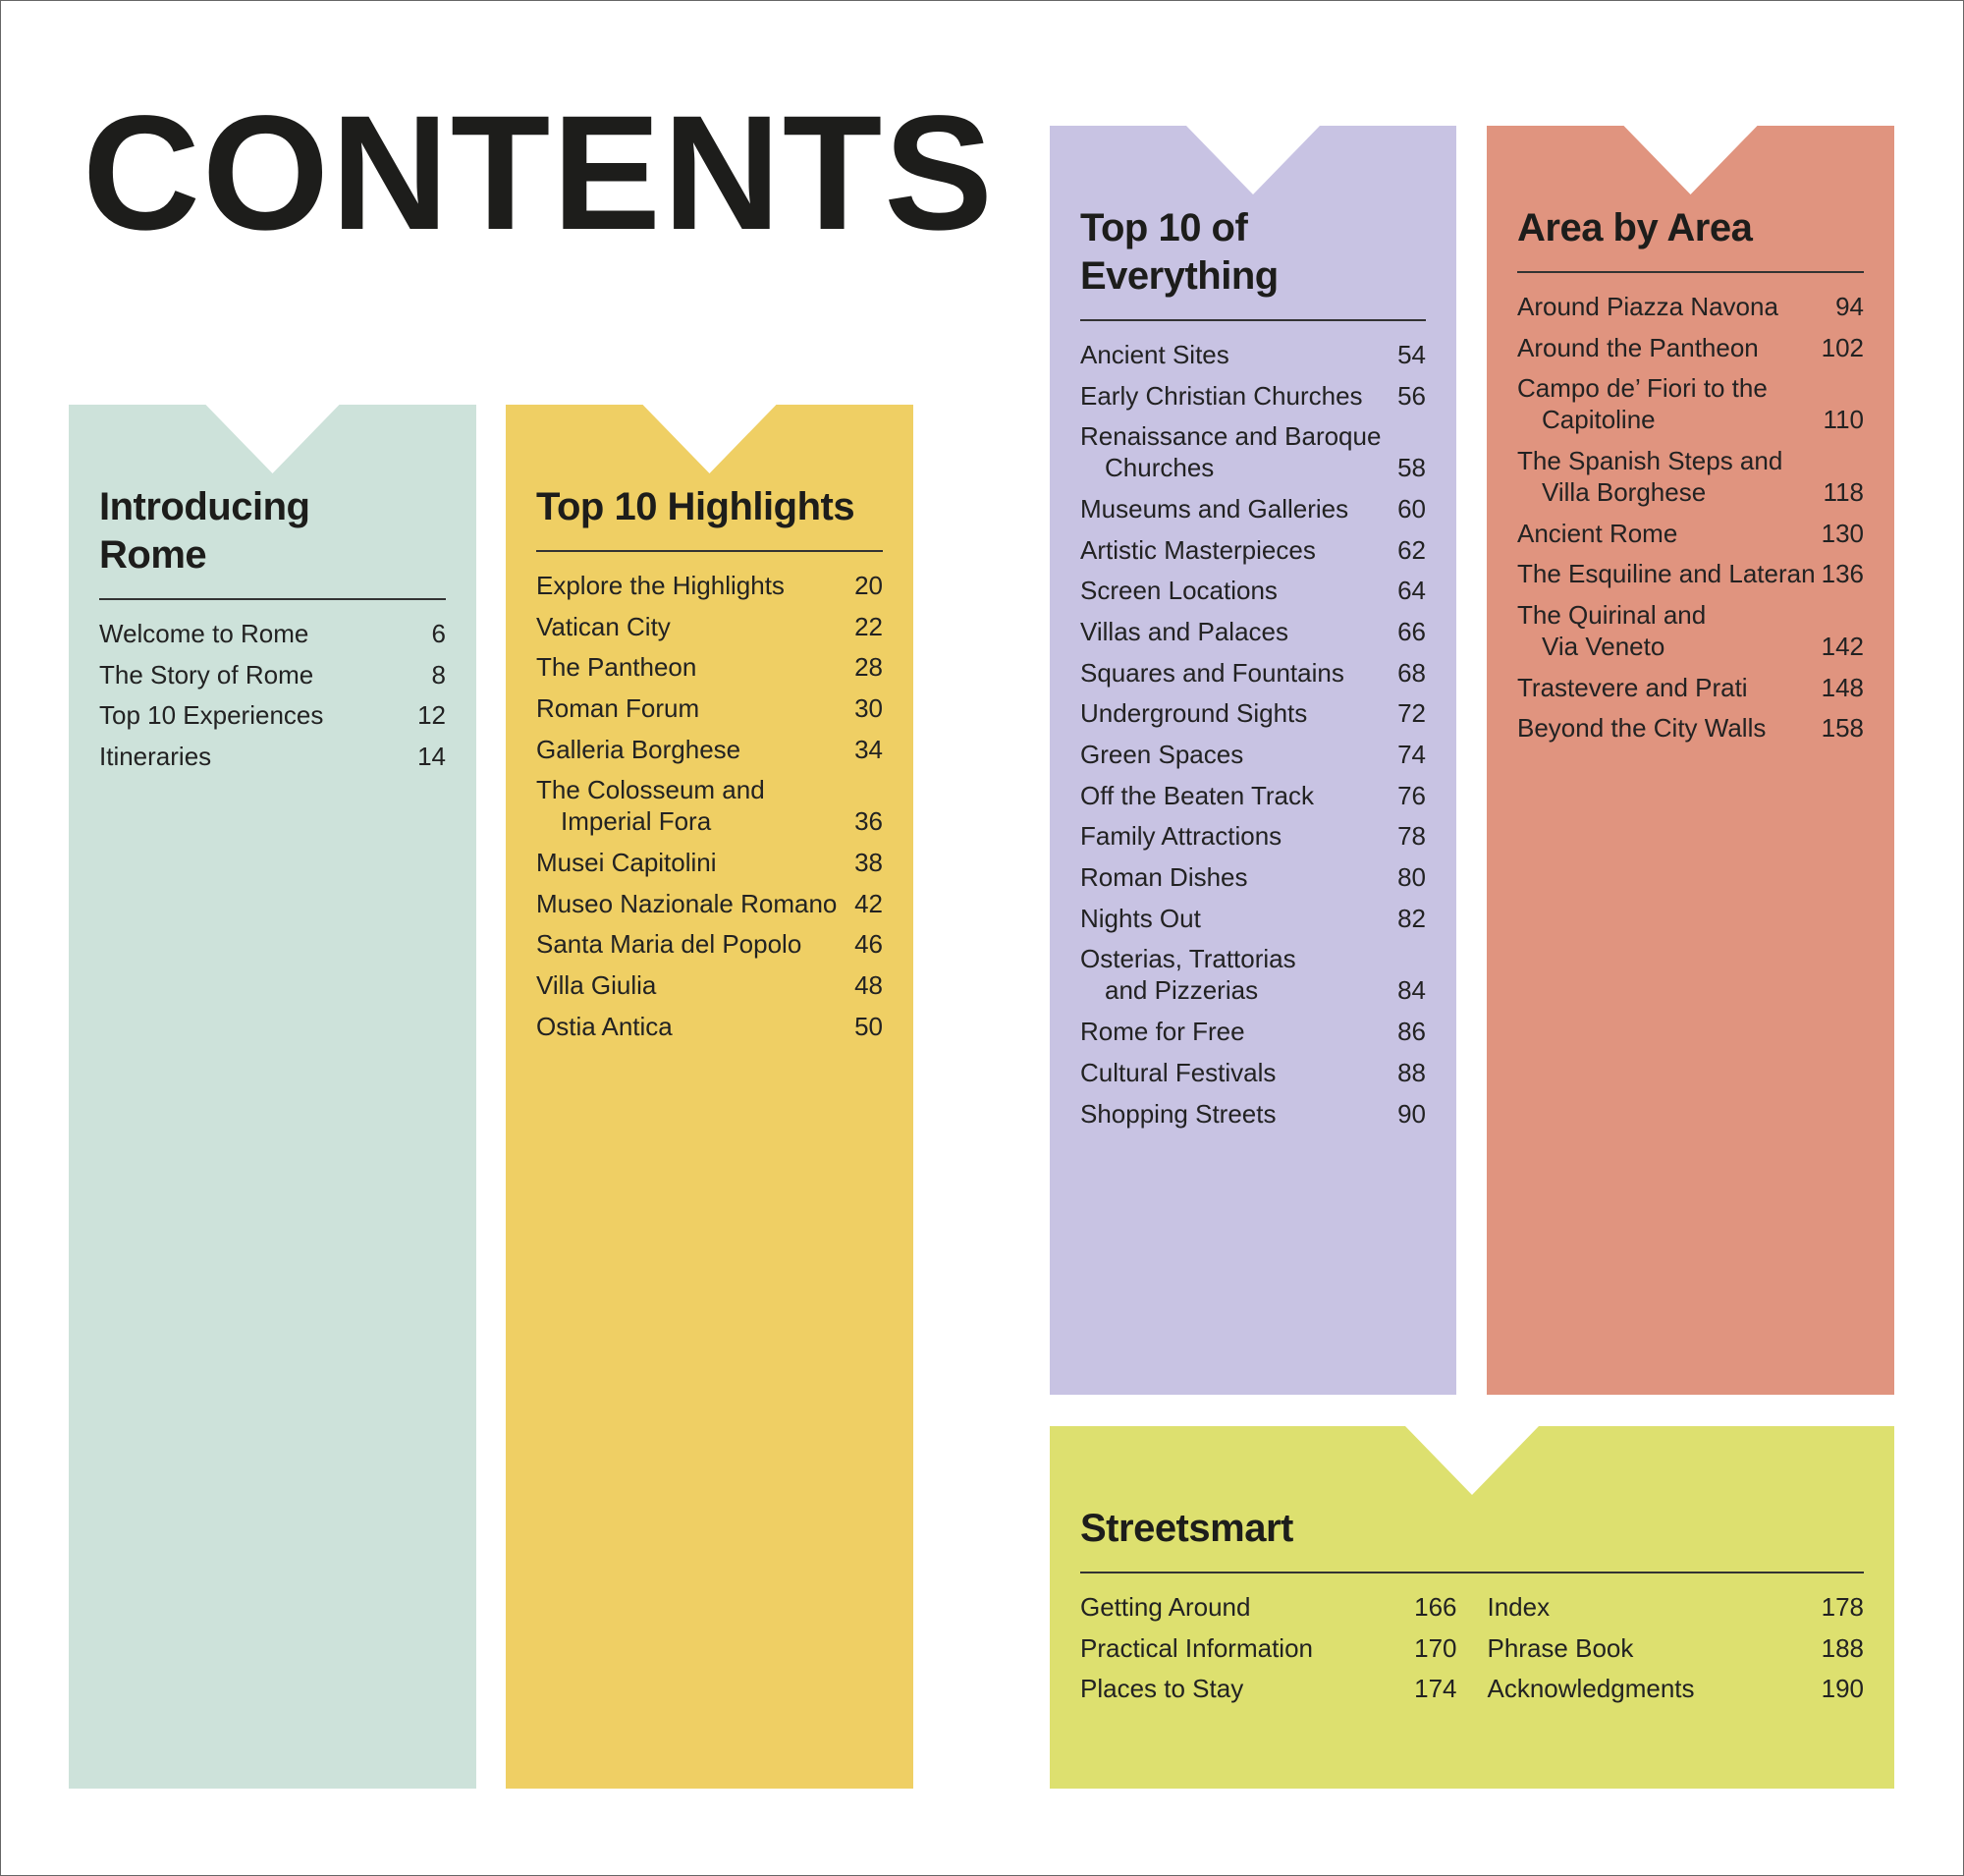 This screenshot has width=1964, height=1876. I want to click on entry-line: Index, so click(1519, 1606).